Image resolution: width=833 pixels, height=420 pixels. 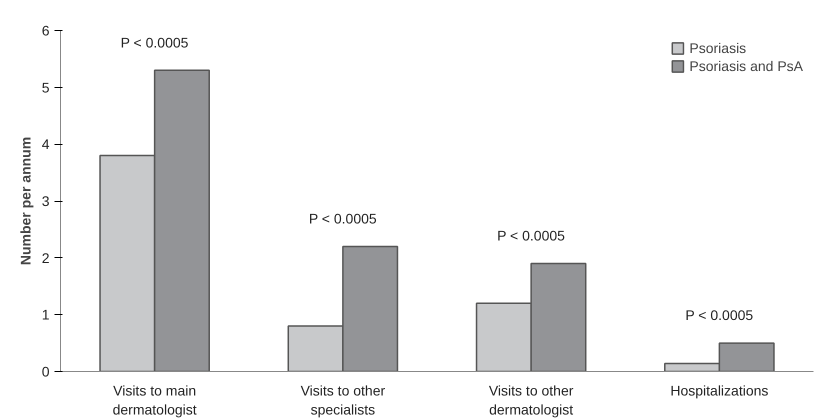 I want to click on y-tick-label: 5, so click(x=46, y=87).